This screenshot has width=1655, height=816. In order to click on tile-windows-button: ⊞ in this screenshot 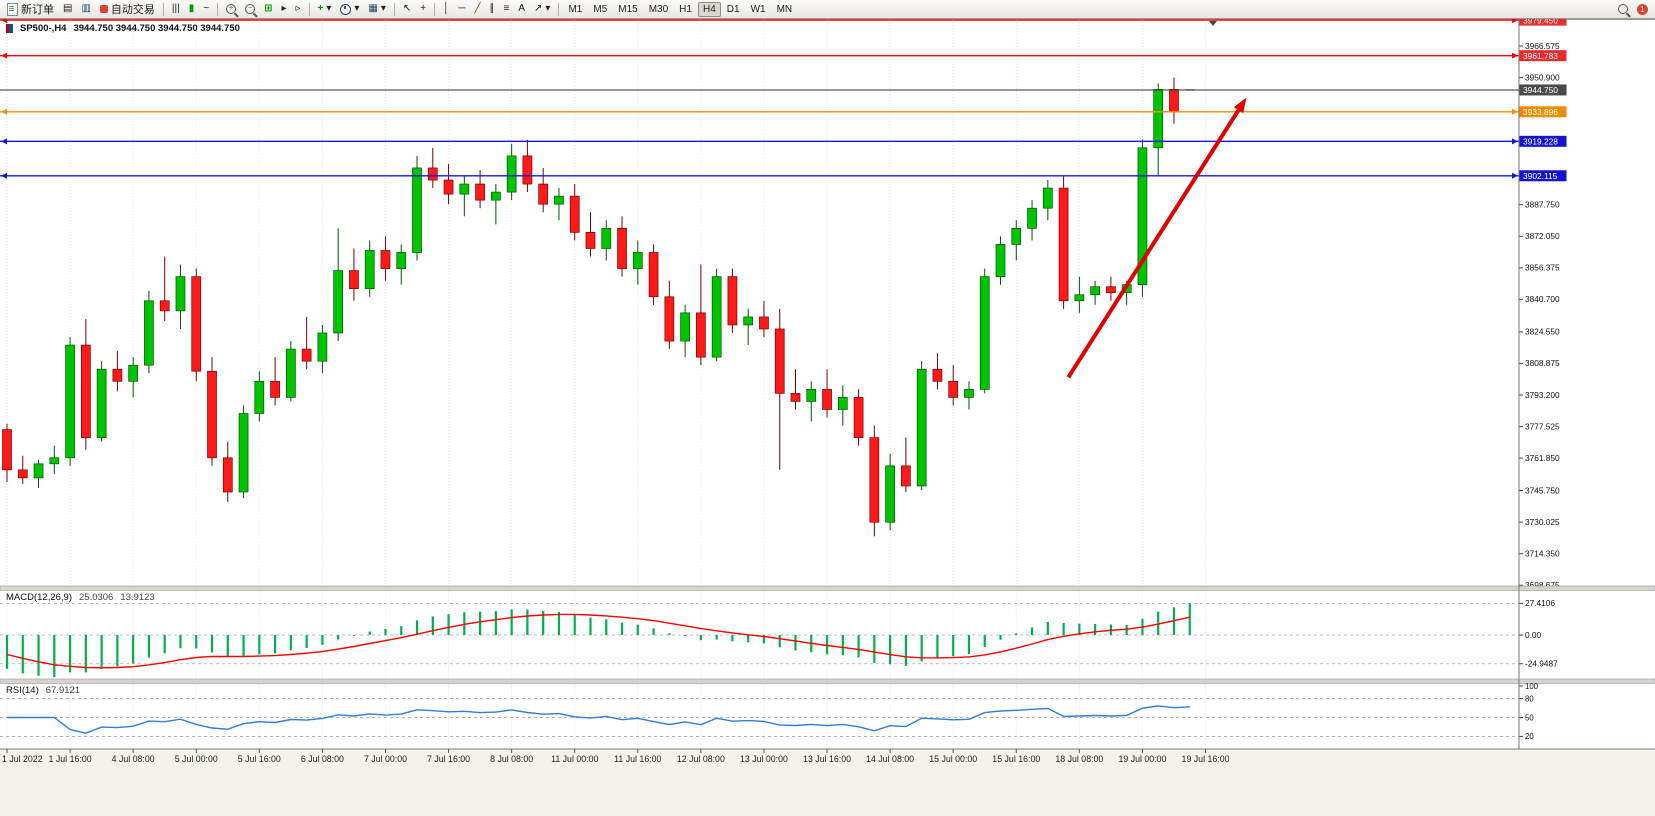, I will do `click(268, 9)`.